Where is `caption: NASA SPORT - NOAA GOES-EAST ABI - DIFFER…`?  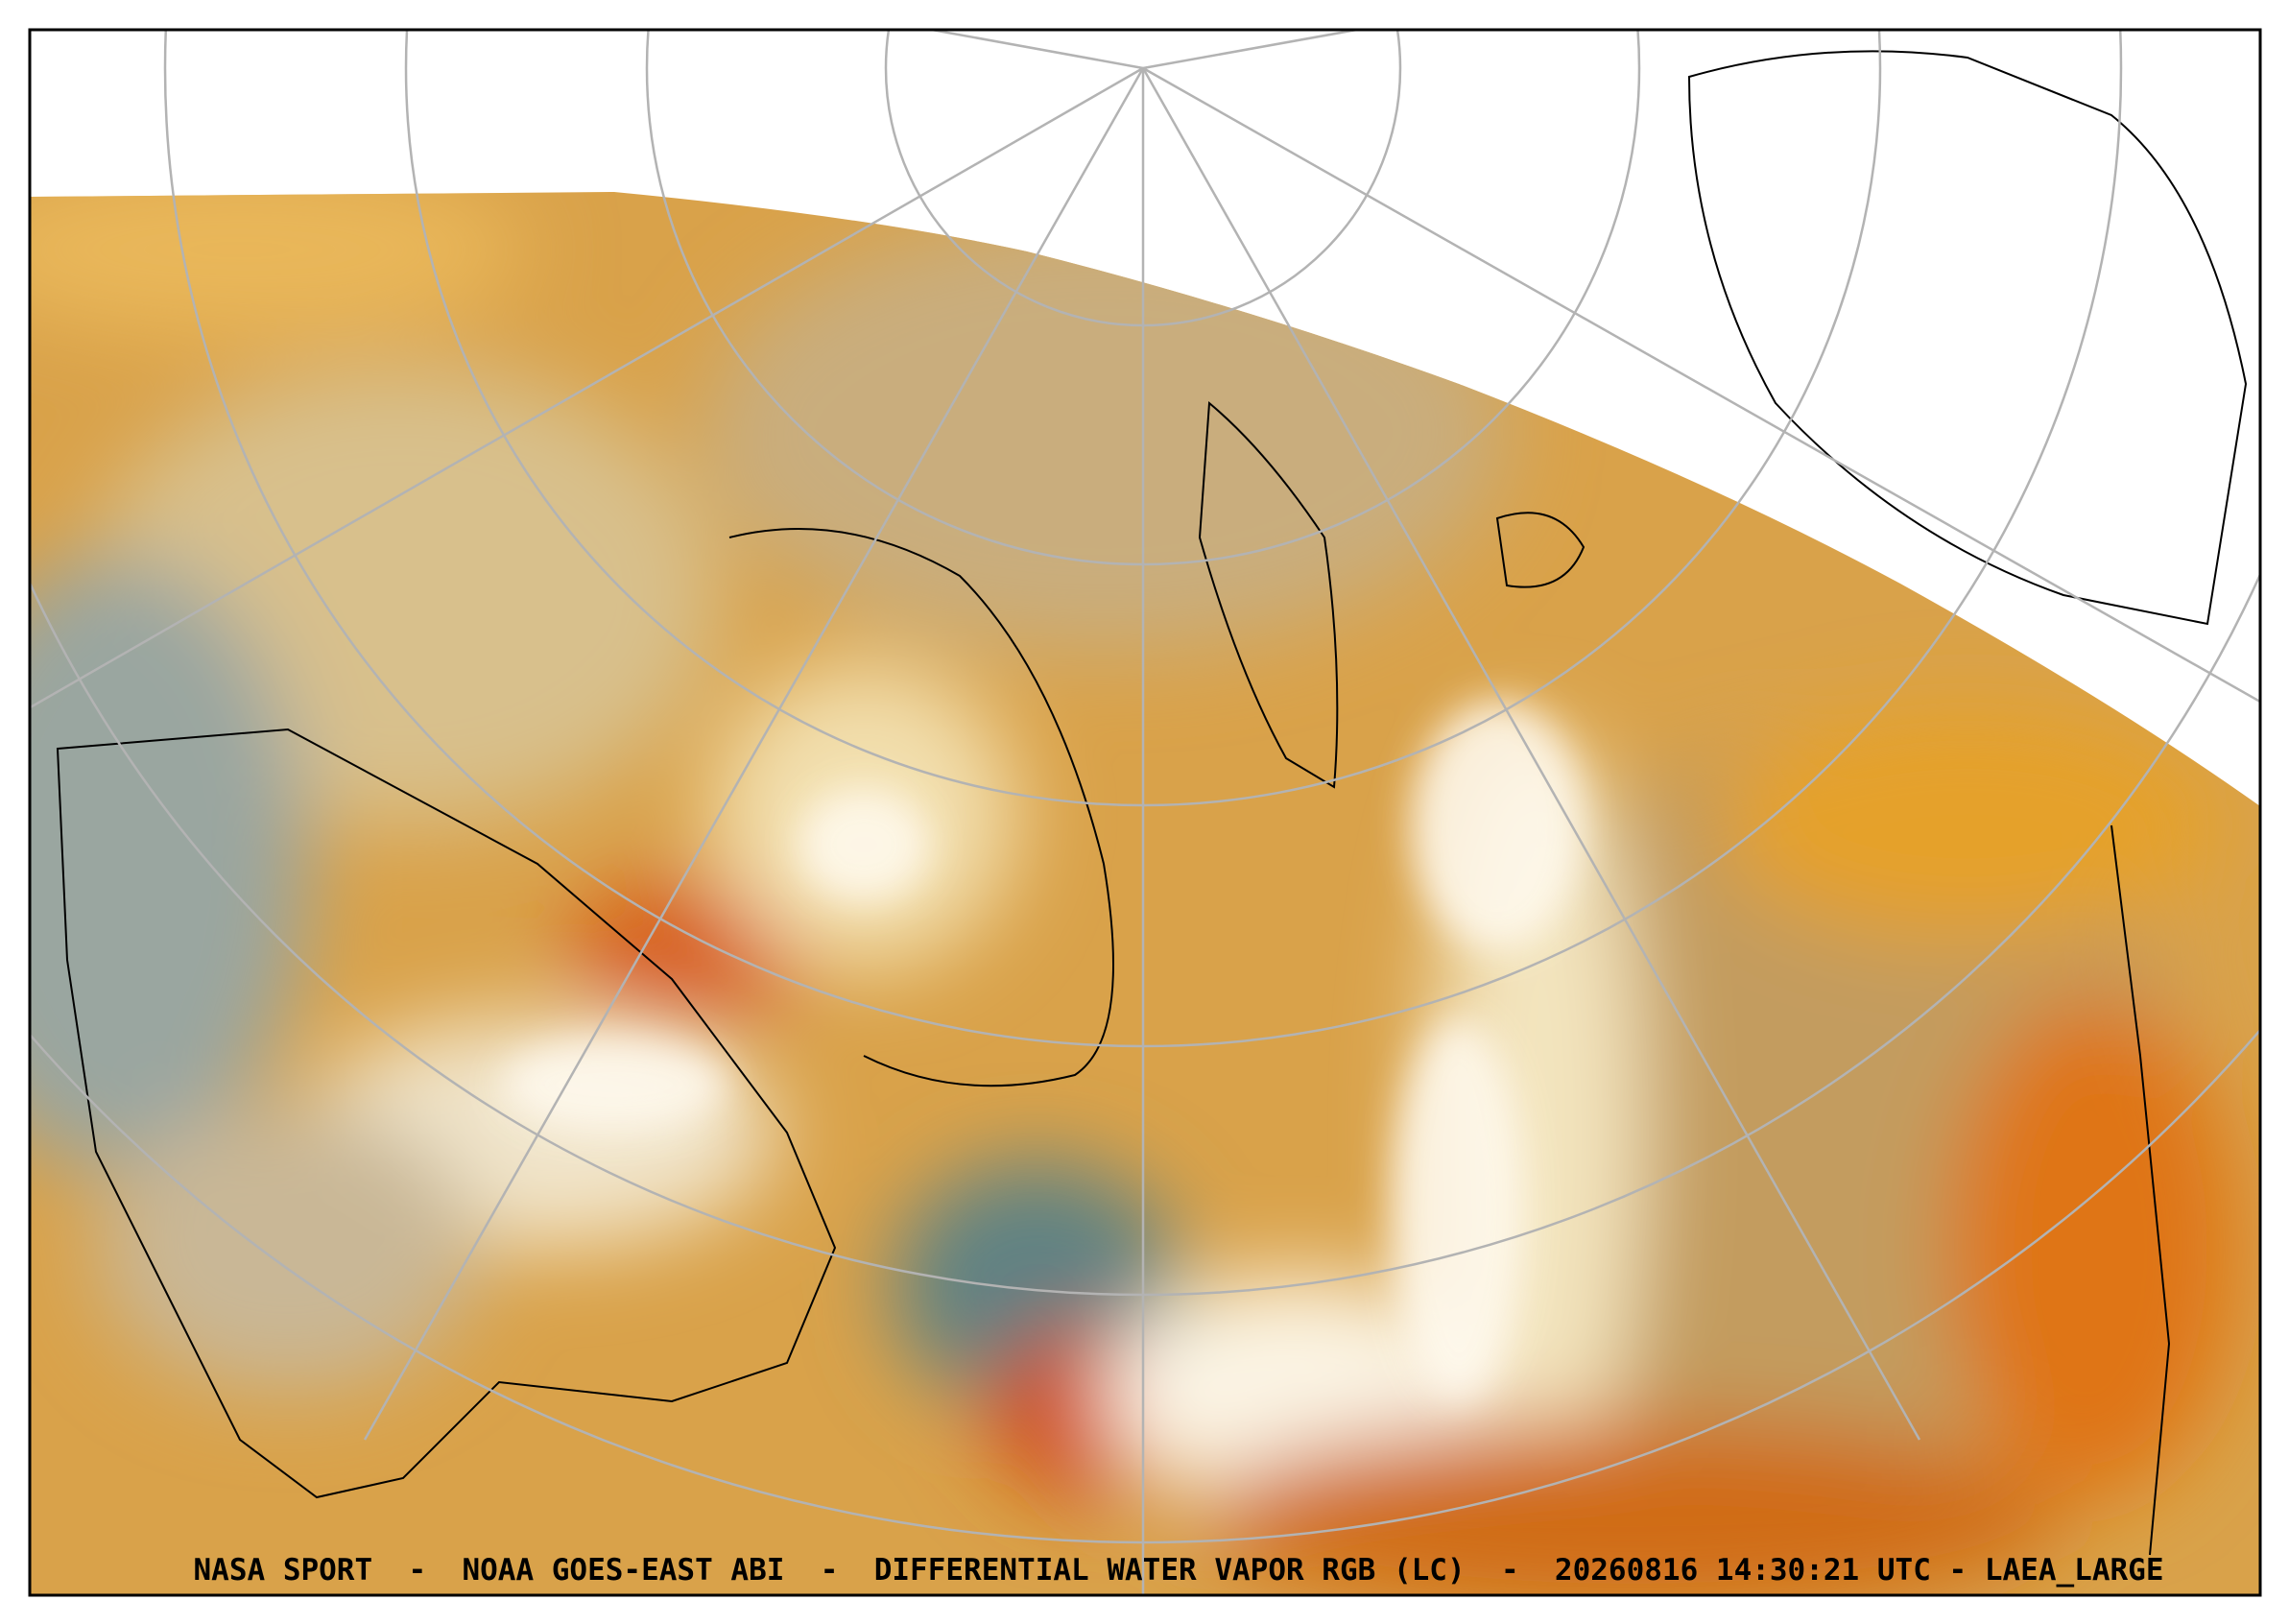 caption: NASA SPORT - NOAA GOES-EAST ABI - DIFFER… is located at coordinates (1179, 1571).